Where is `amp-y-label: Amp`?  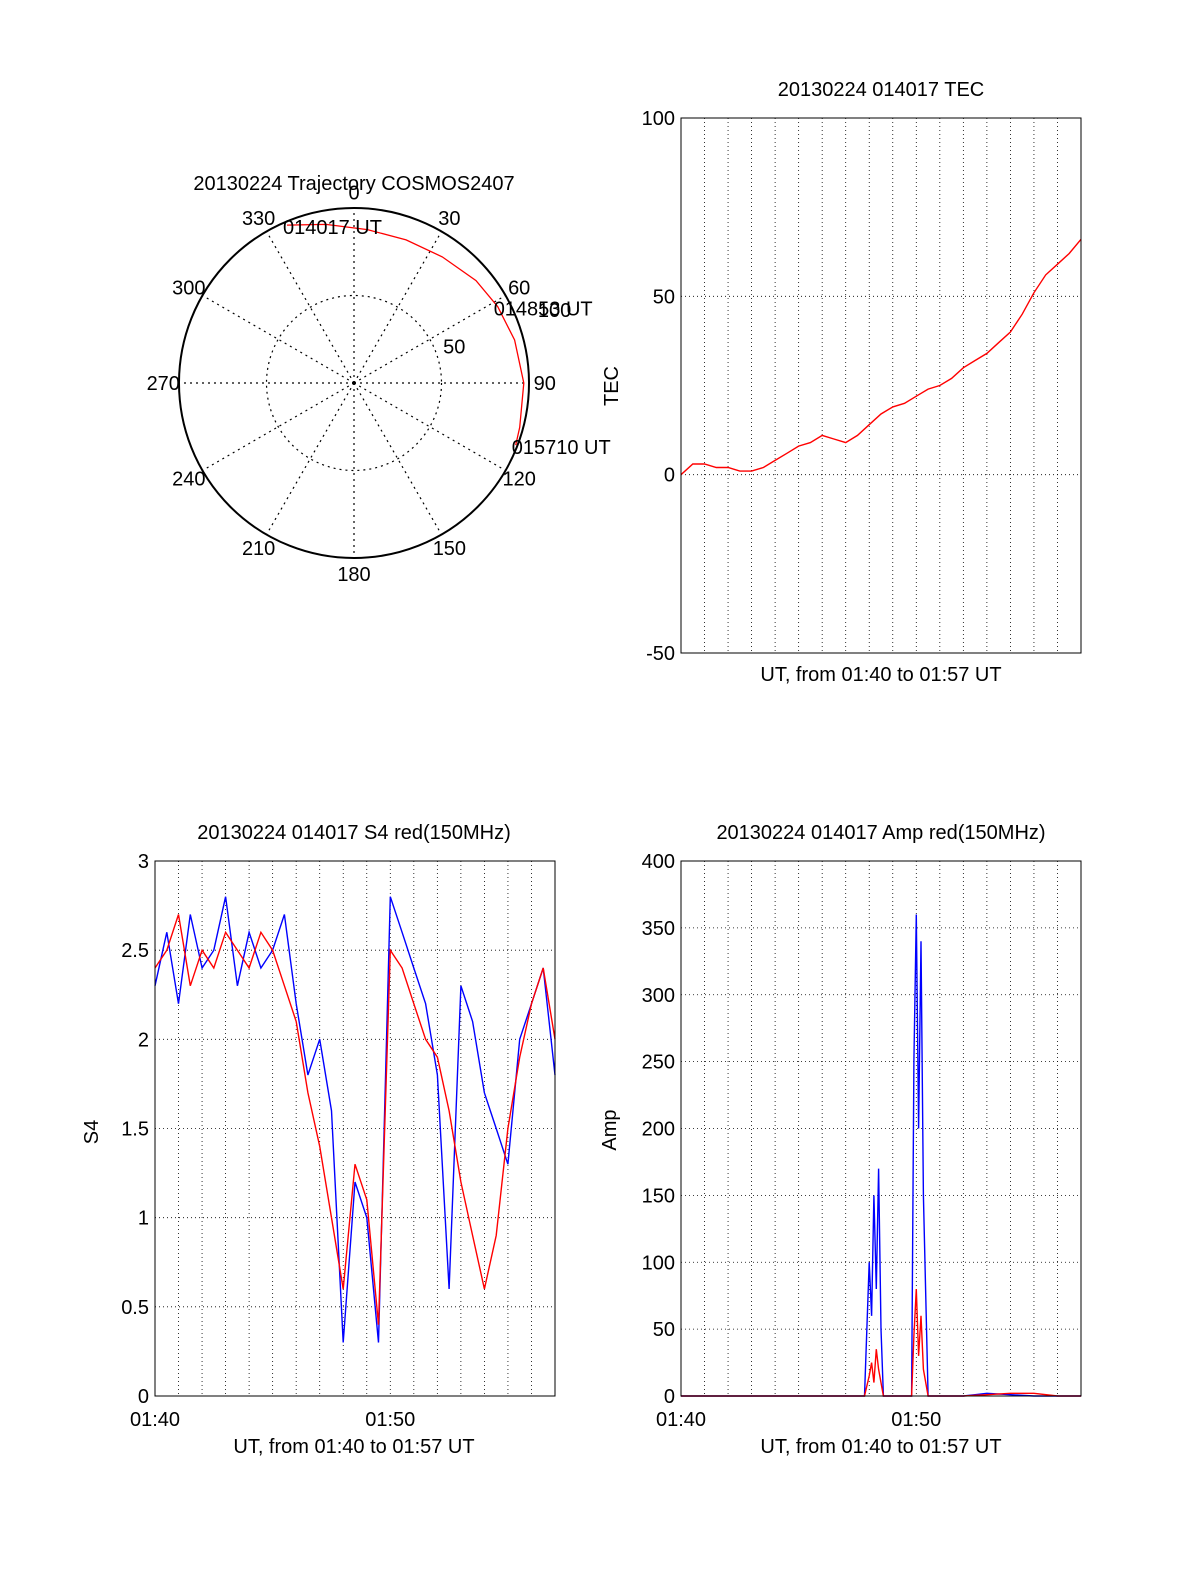
amp-y-label: Amp is located at coordinates (610, 1129).